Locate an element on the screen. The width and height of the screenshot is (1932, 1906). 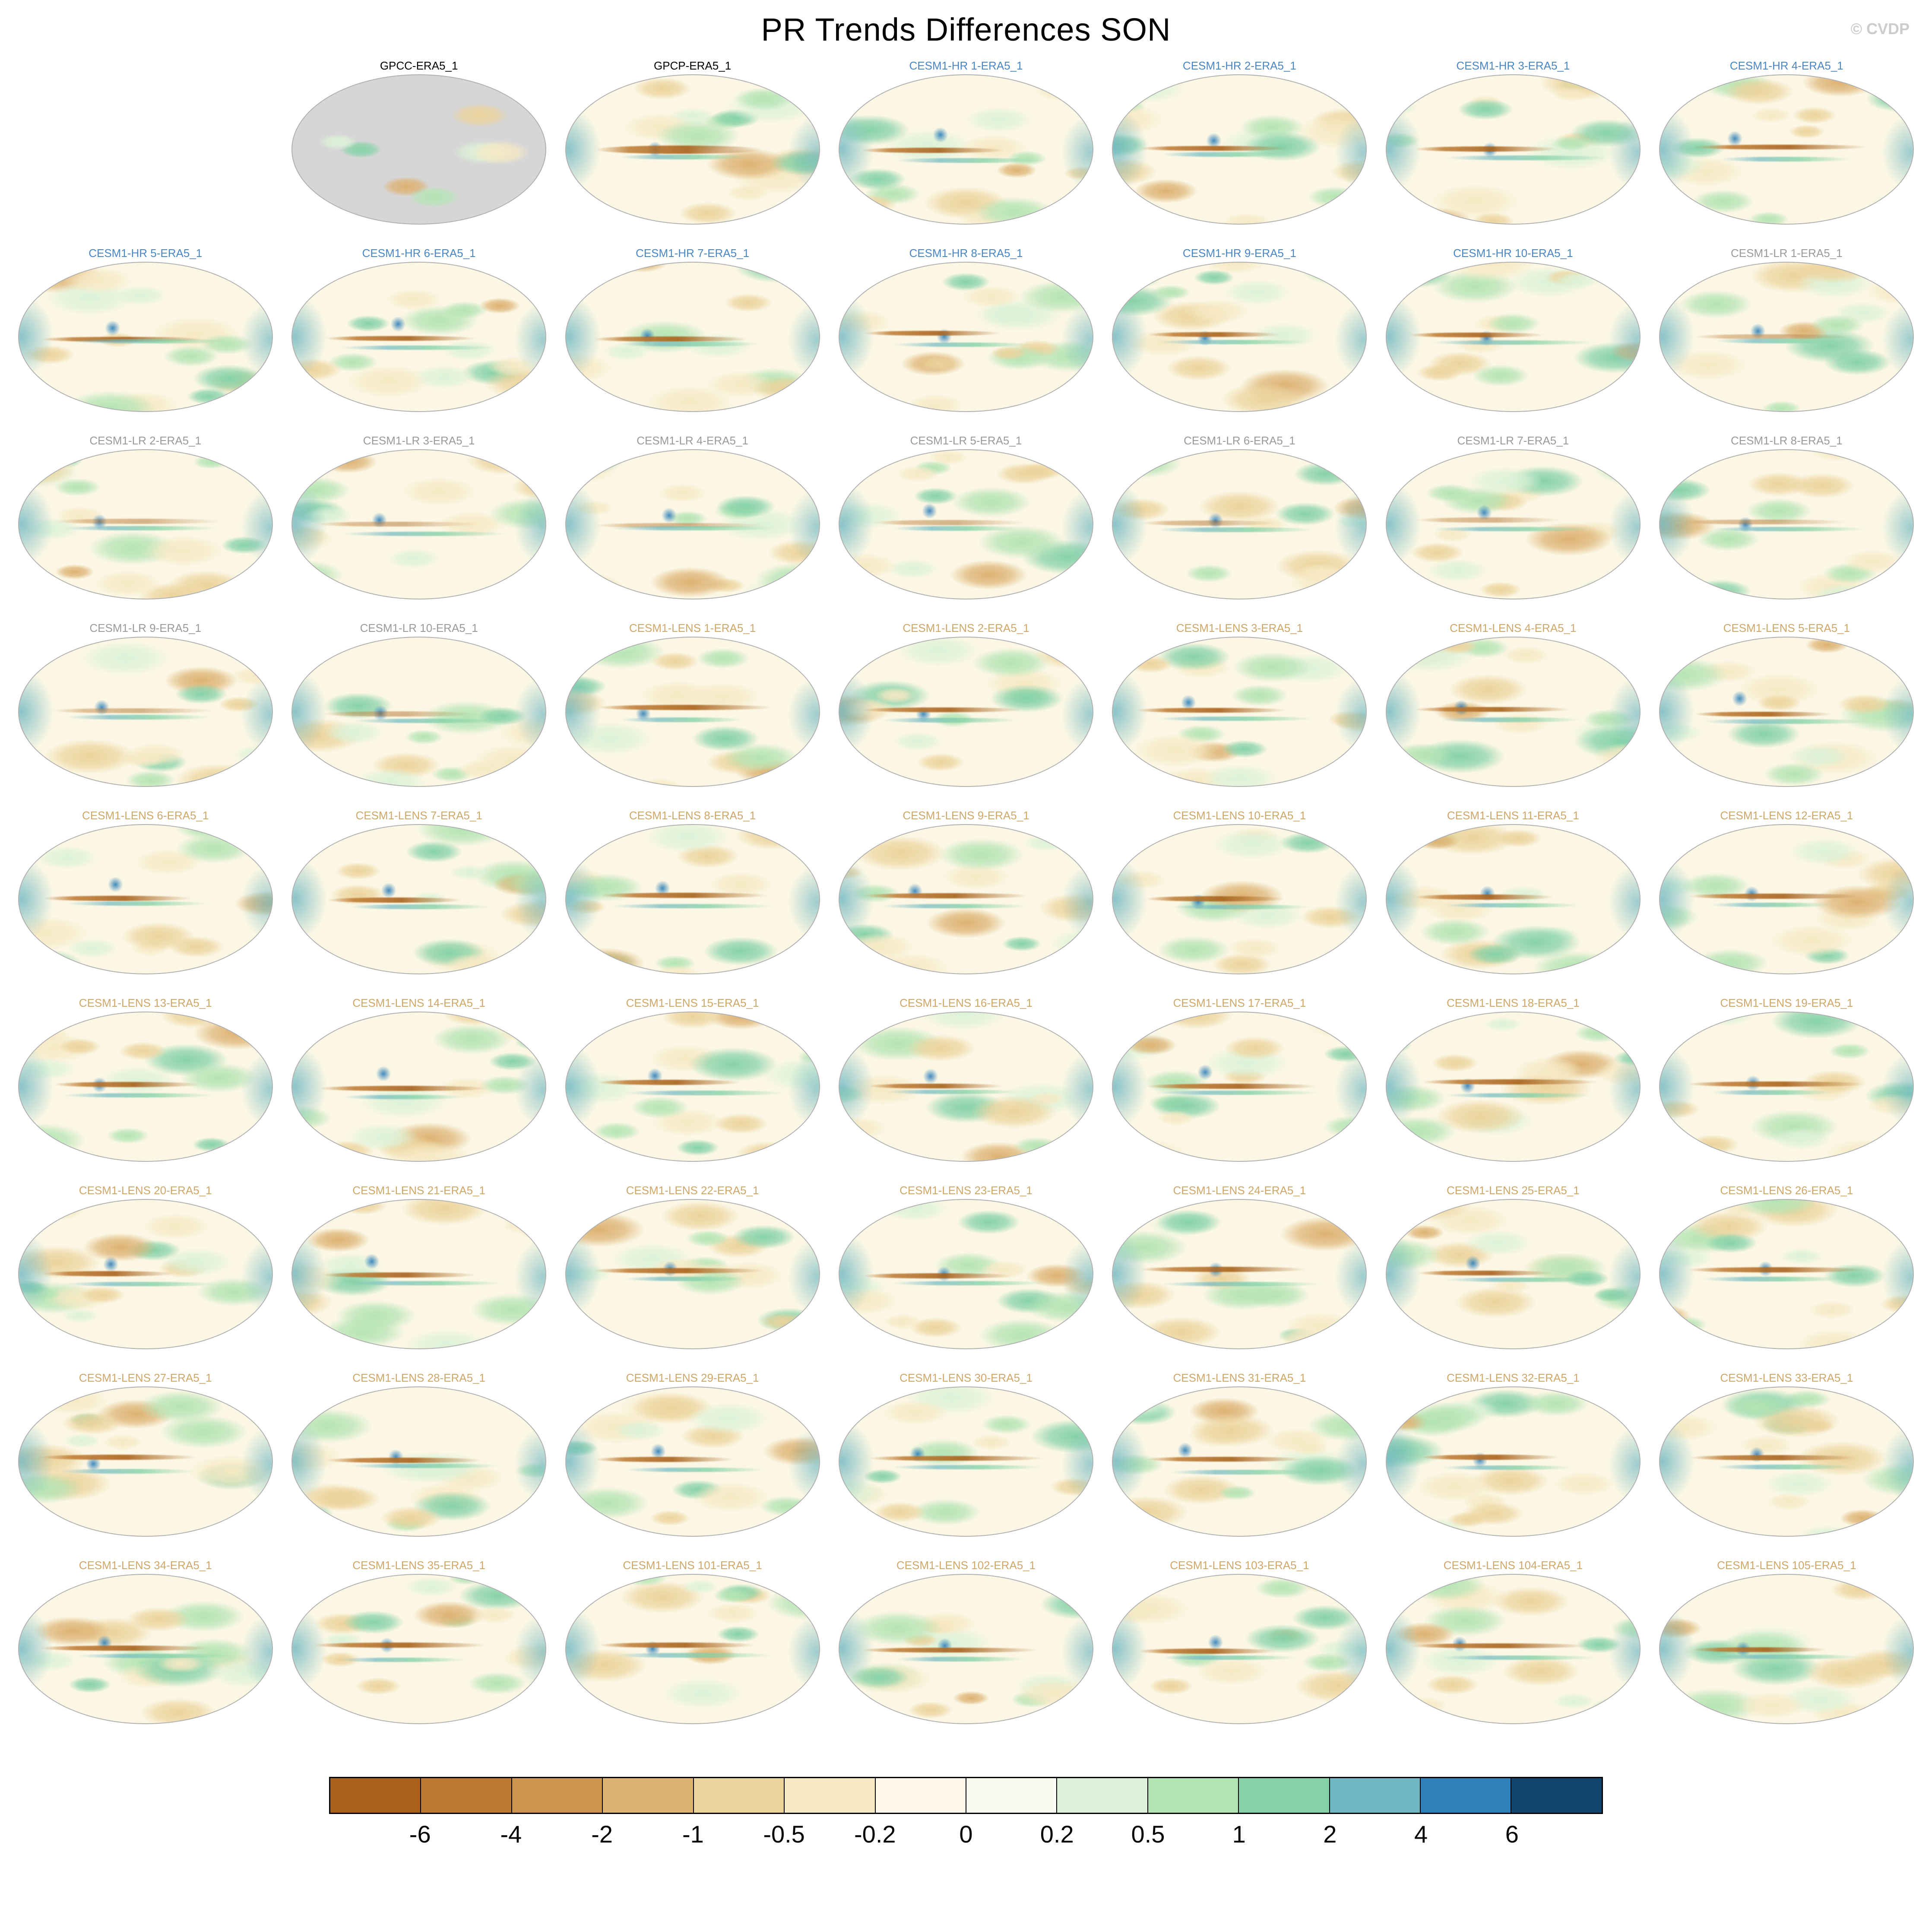
map-panel: CESM1-LENS 35-ERA5_1 is located at coordinates (419, 1652).